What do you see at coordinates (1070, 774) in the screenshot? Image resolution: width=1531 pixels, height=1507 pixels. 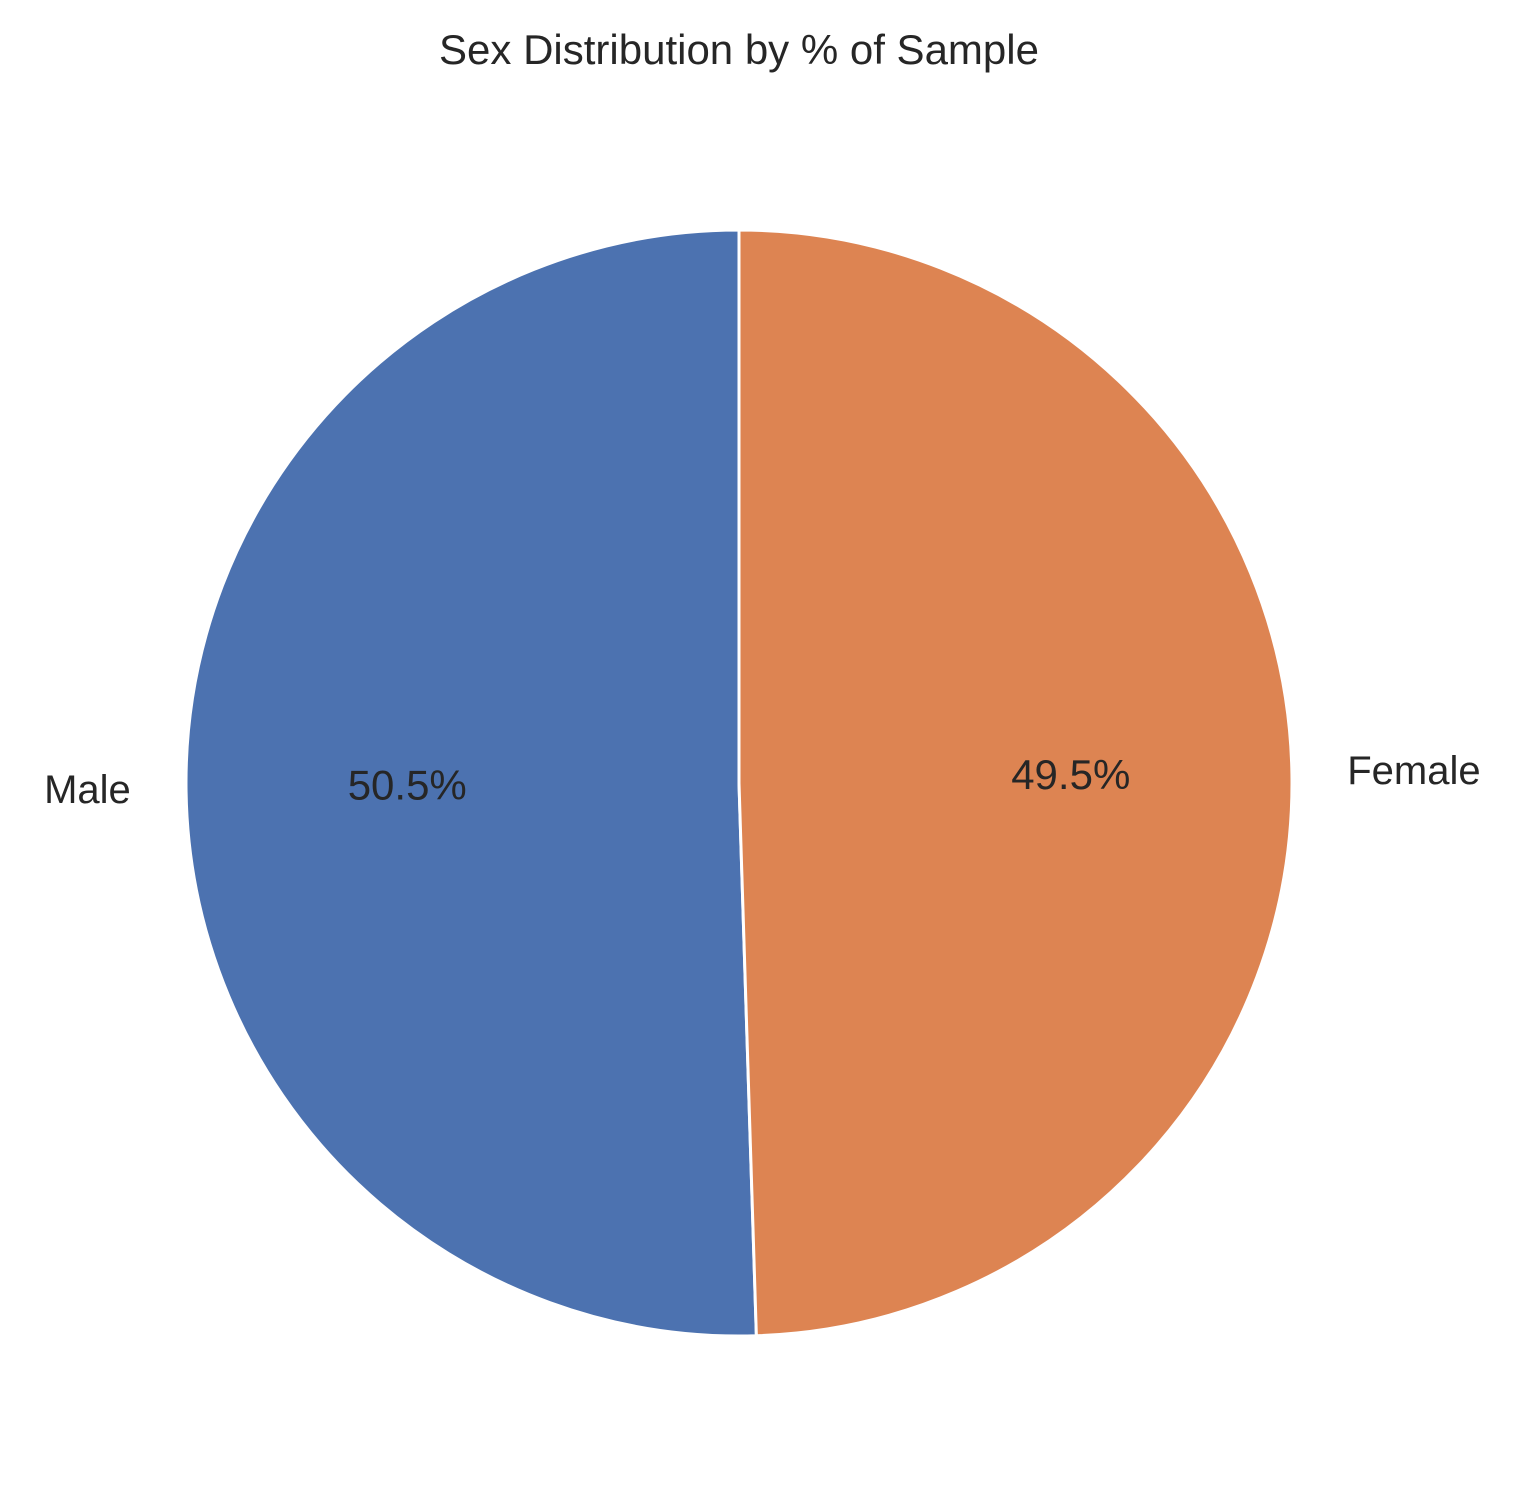 I see `pie-value-label-female: 49.5%` at bounding box center [1070, 774].